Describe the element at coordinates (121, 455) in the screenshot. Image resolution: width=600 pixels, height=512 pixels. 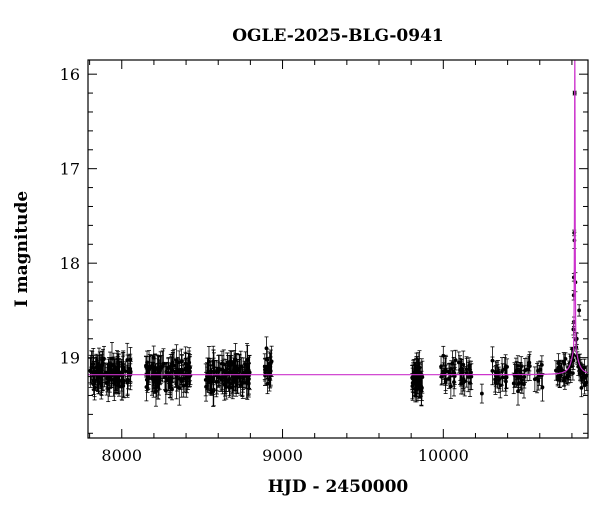
I see `x-tick-label: 8000` at that location.